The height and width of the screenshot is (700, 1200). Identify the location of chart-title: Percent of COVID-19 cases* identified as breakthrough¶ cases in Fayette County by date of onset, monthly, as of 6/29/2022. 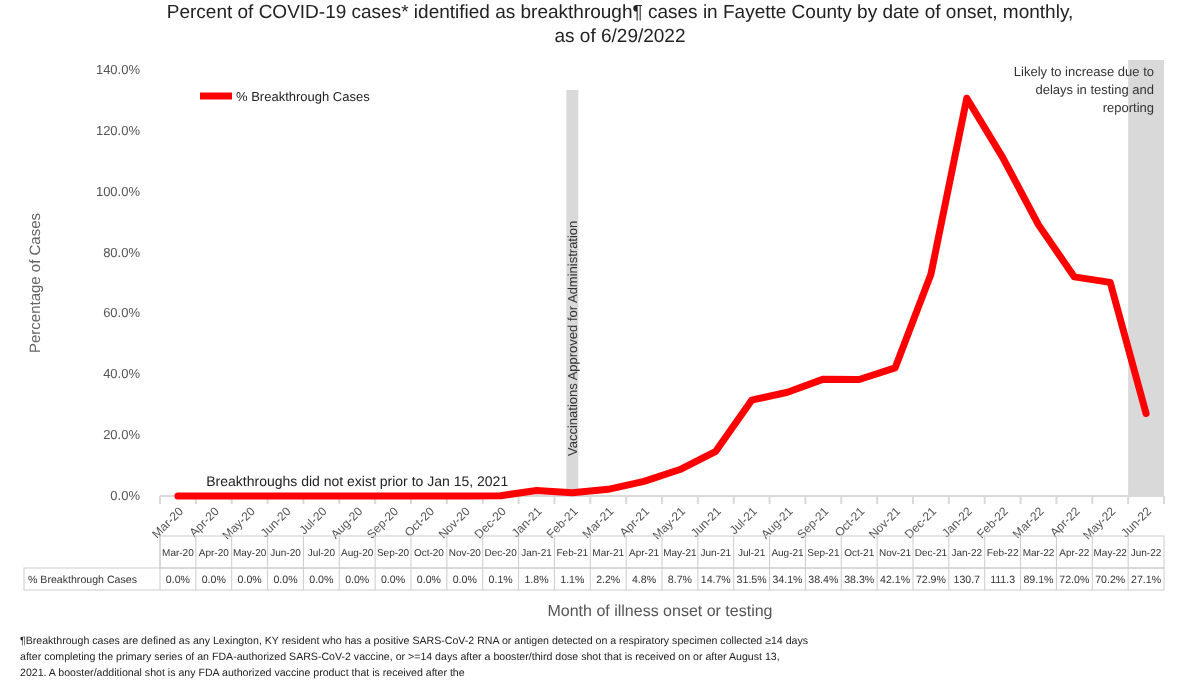
(620, 25).